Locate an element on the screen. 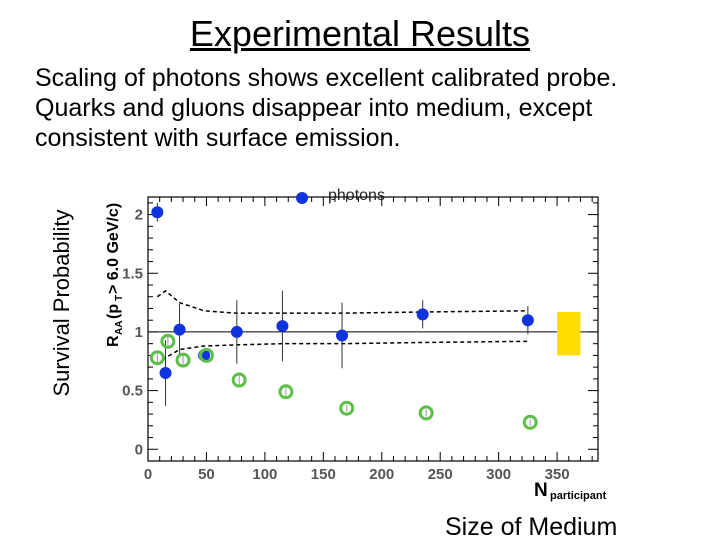 The width and height of the screenshot is (720, 542). x-tick-label: 300 is located at coordinates (498, 474).